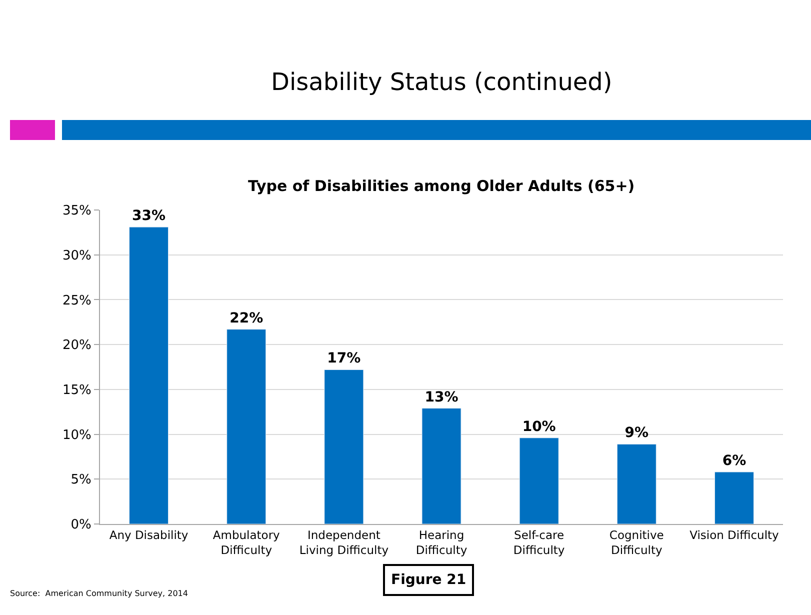  I want to click on data-label: 10%, so click(539, 426).